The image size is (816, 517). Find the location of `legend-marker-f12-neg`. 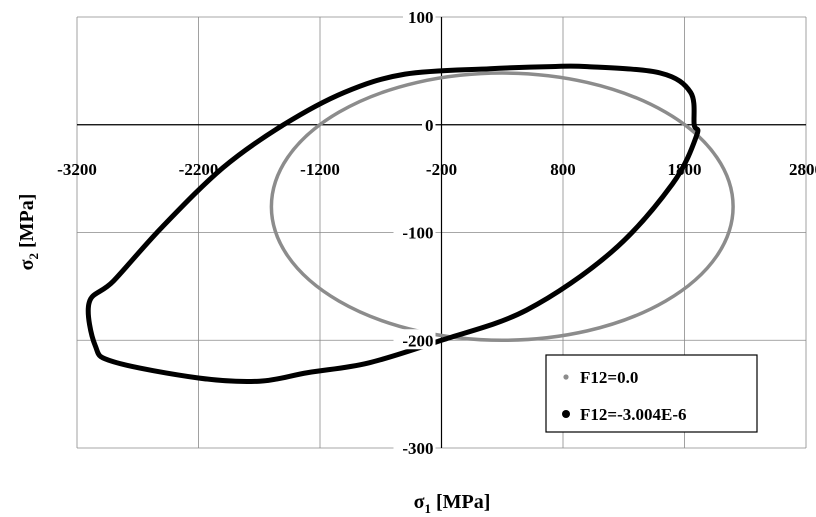

legend-marker-f12-neg is located at coordinates (566, 414).